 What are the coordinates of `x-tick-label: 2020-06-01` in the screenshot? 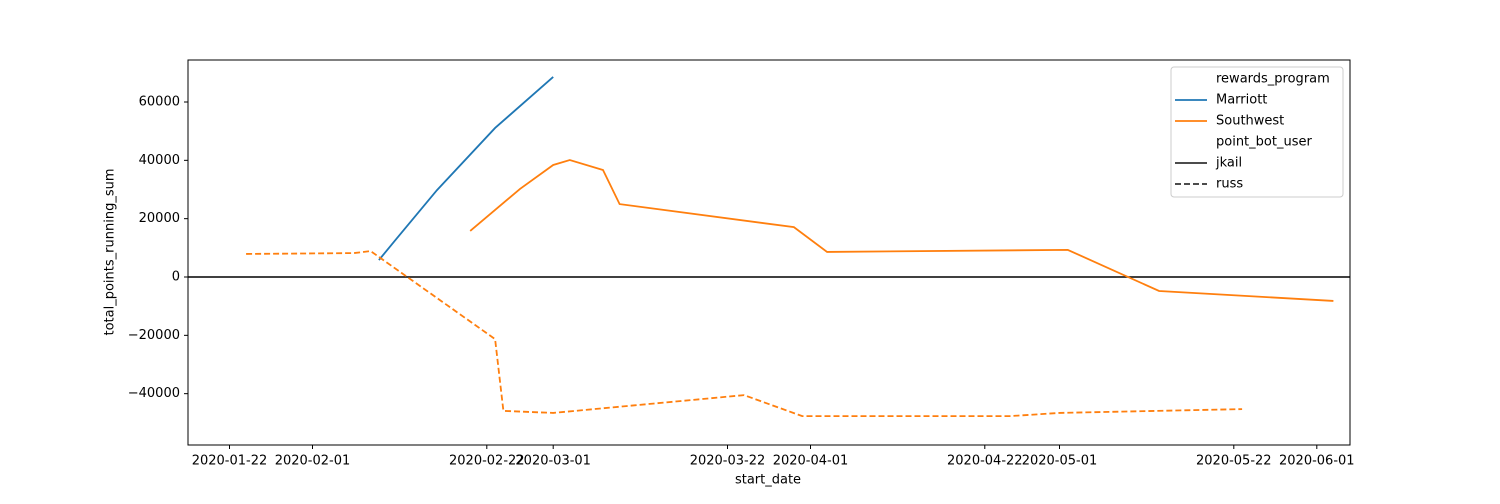 It's located at (1317, 461).